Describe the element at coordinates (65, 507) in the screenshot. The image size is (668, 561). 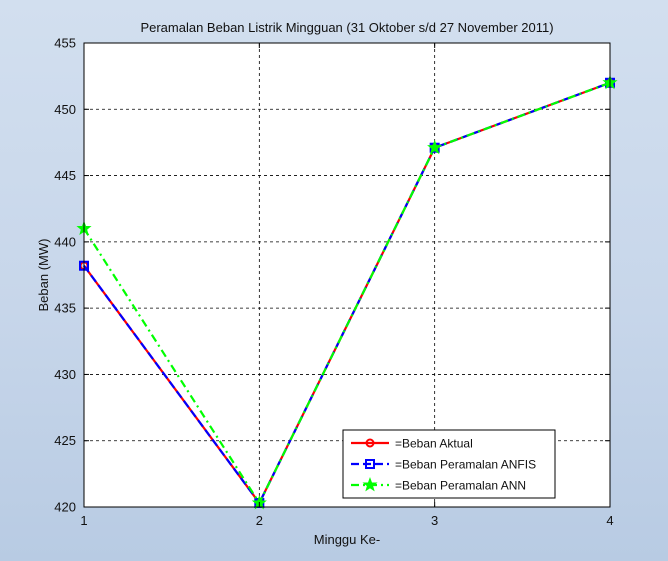
I see `y-tick-label: 420` at that location.